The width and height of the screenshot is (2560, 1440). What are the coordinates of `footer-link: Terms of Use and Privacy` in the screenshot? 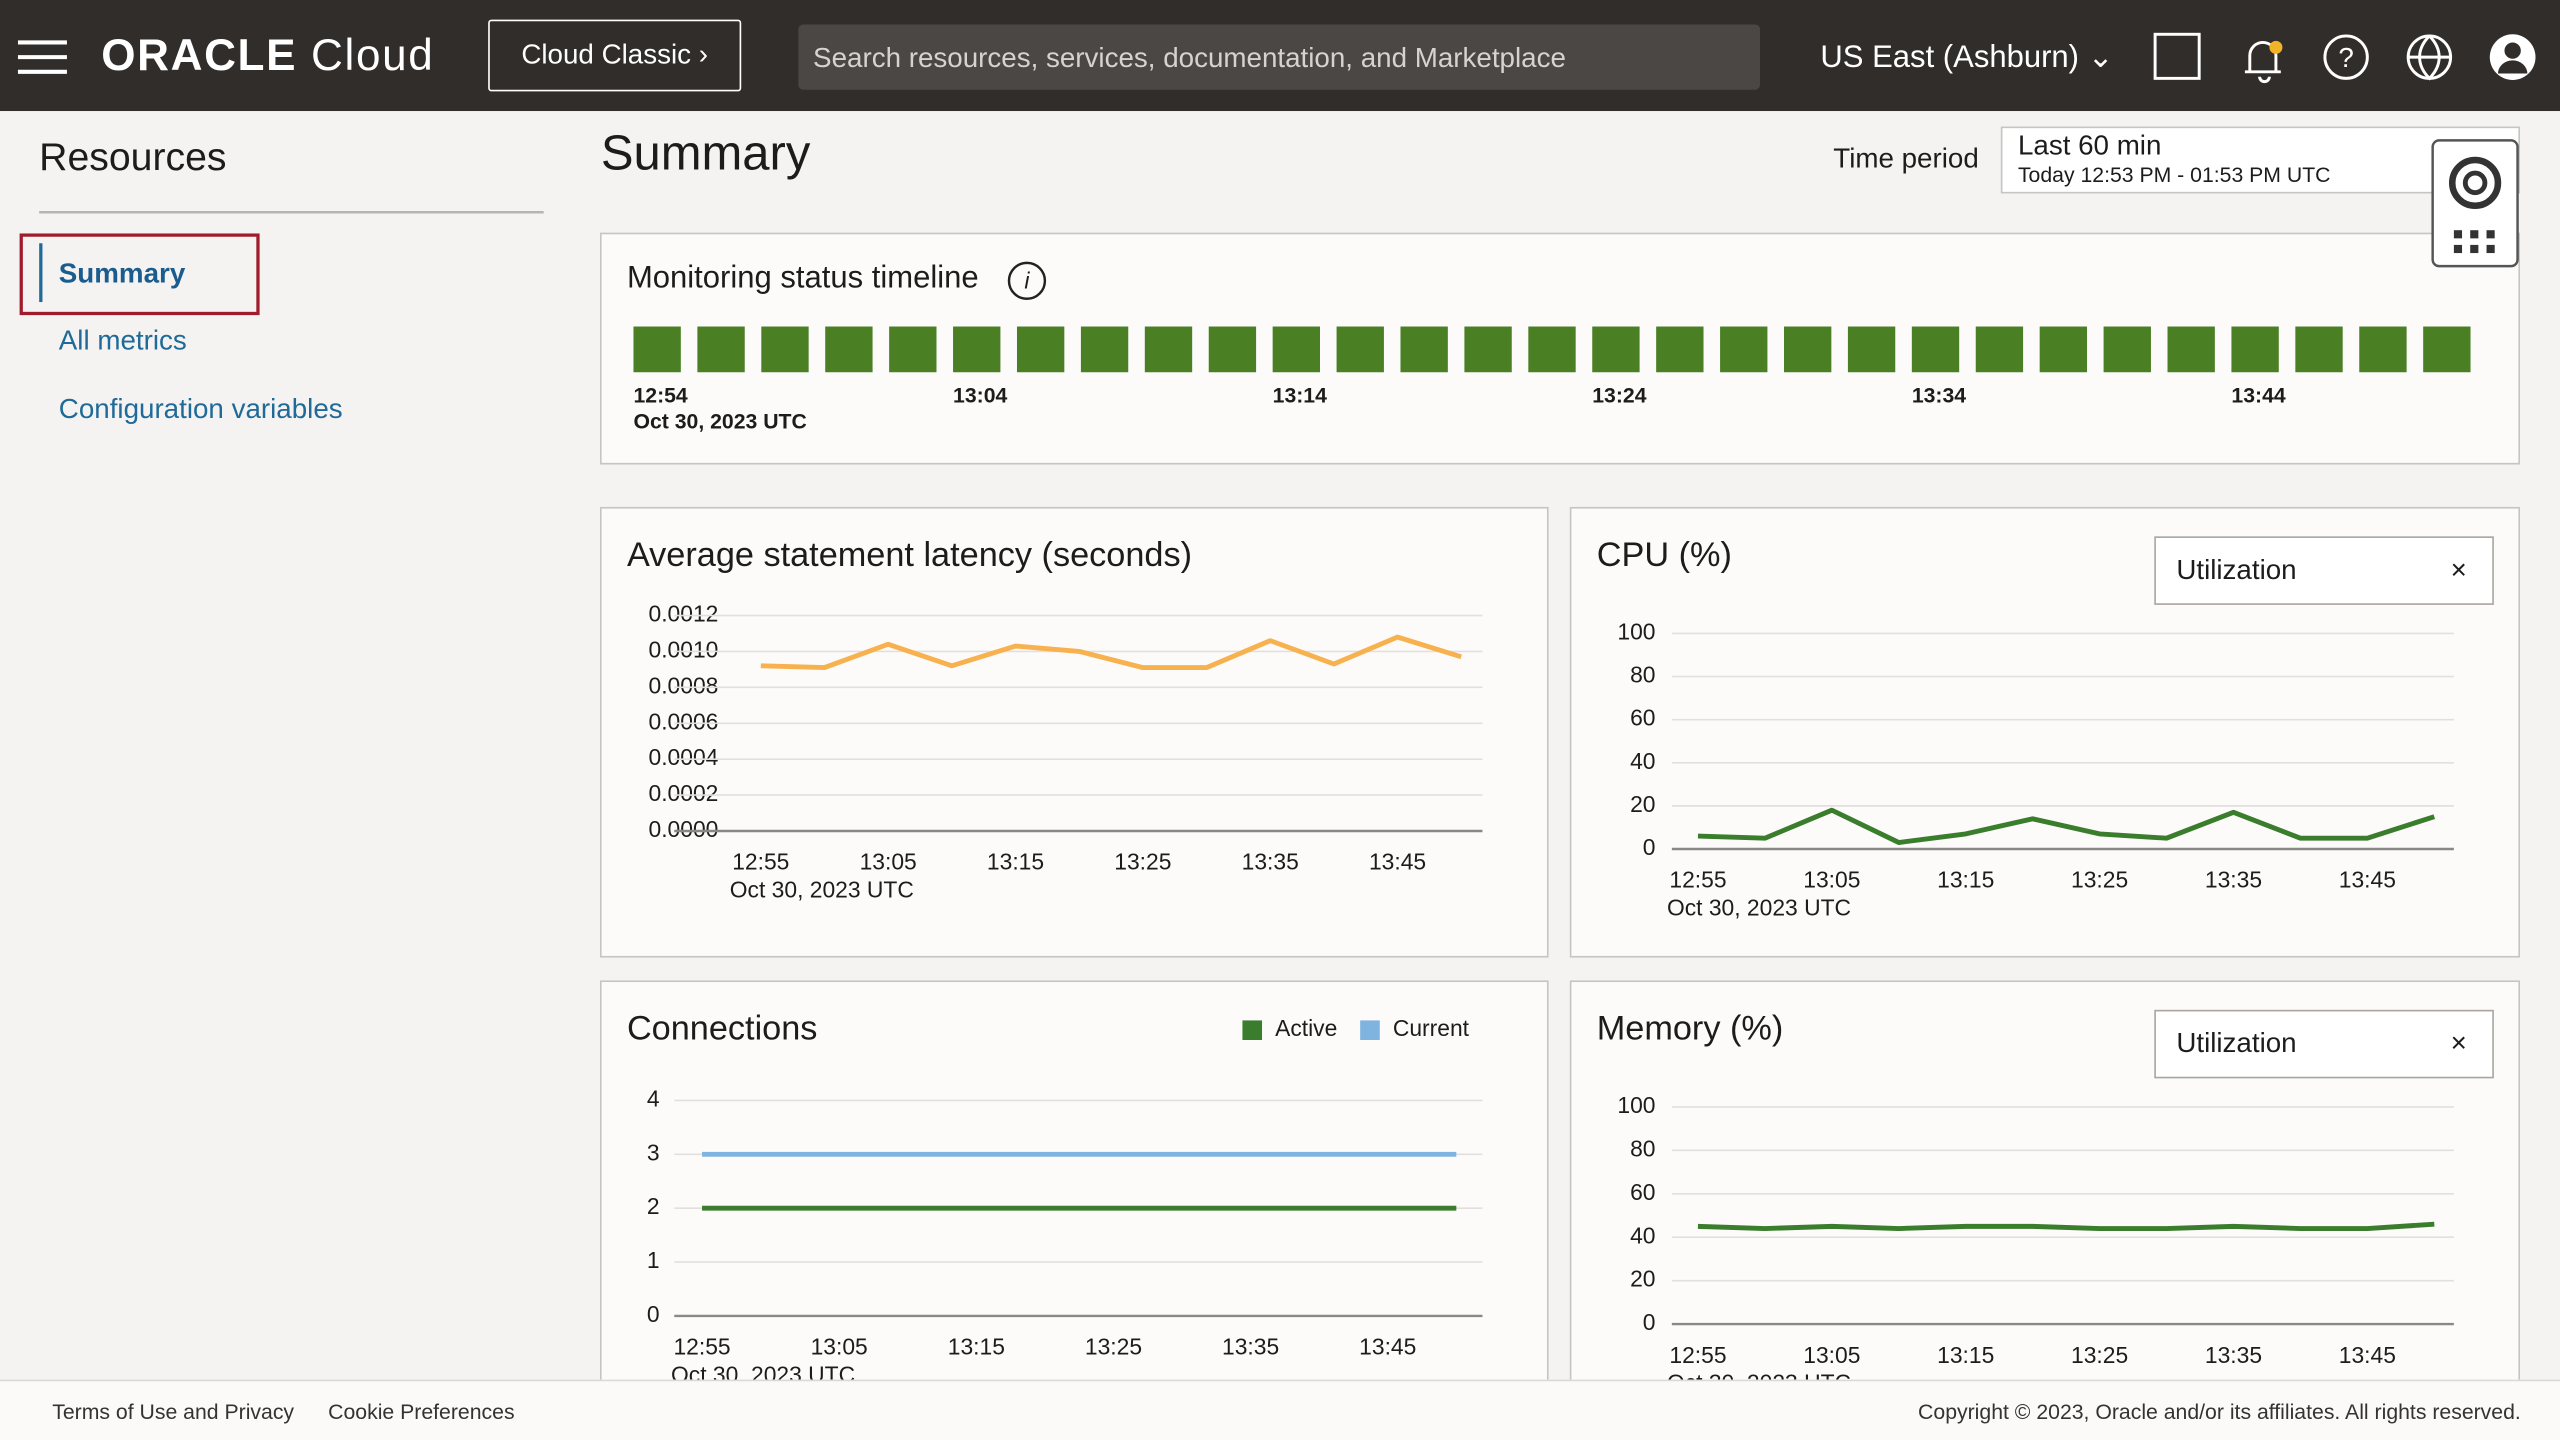 It's located at (173, 1411).